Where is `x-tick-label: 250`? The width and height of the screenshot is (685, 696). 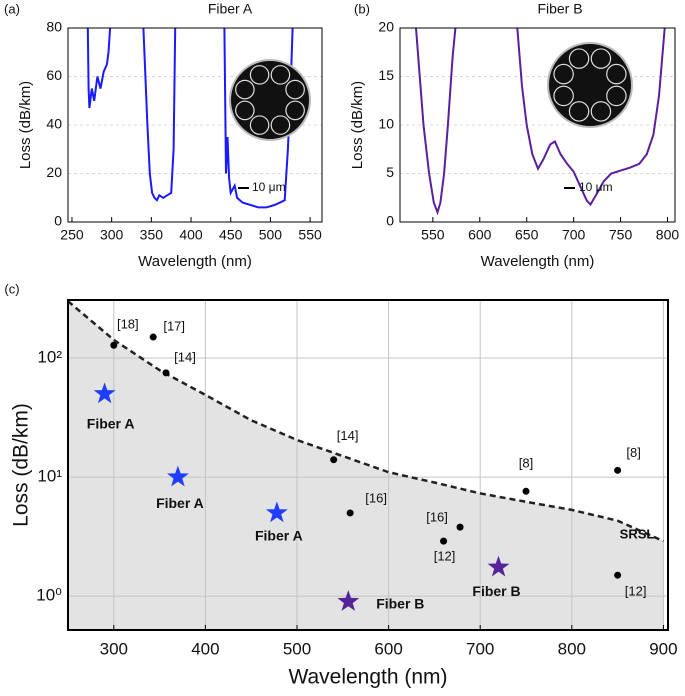 x-tick-label: 250 is located at coordinates (72, 235).